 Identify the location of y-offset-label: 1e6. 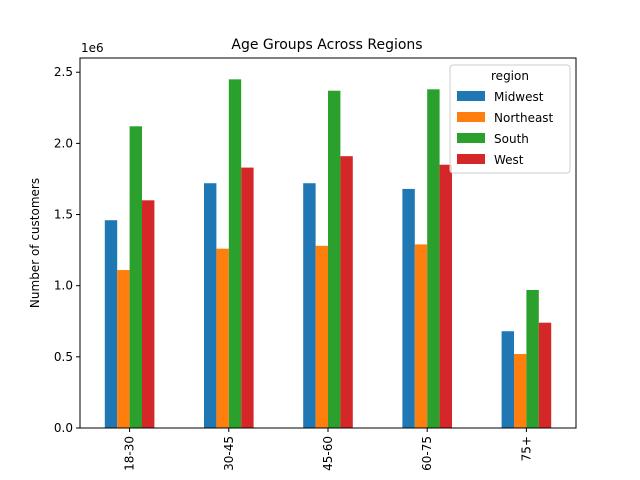
(92, 48).